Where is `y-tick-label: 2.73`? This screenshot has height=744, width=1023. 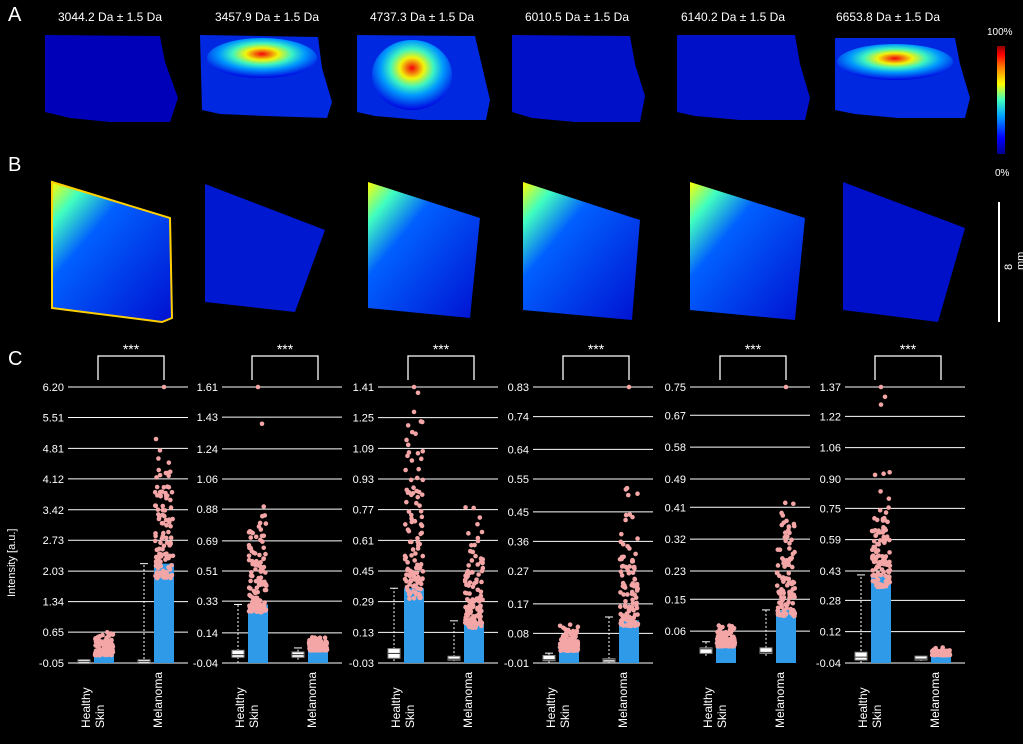
y-tick-label: 2.73 is located at coordinates (53, 541).